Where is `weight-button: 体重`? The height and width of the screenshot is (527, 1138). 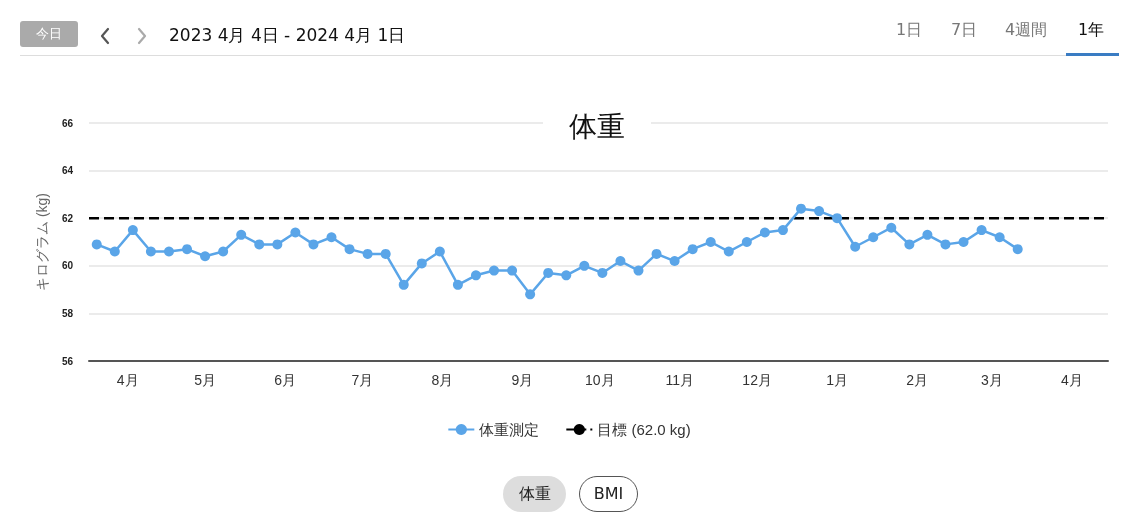
weight-button: 体重 is located at coordinates (534, 494).